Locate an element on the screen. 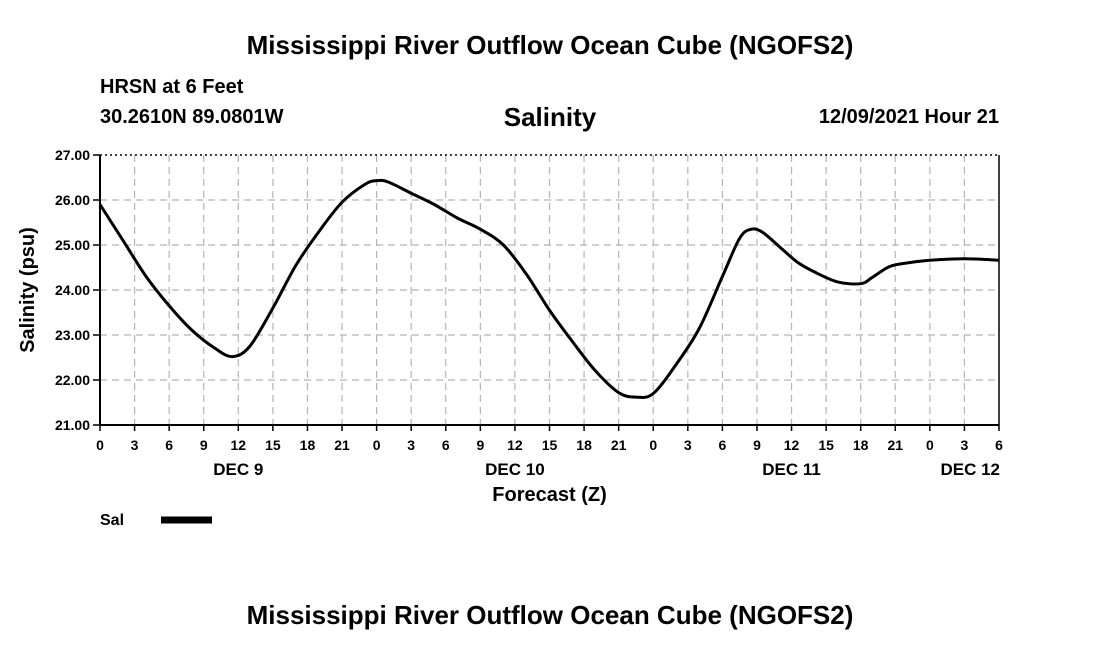  parameter-title: Salinity is located at coordinates (550, 117).